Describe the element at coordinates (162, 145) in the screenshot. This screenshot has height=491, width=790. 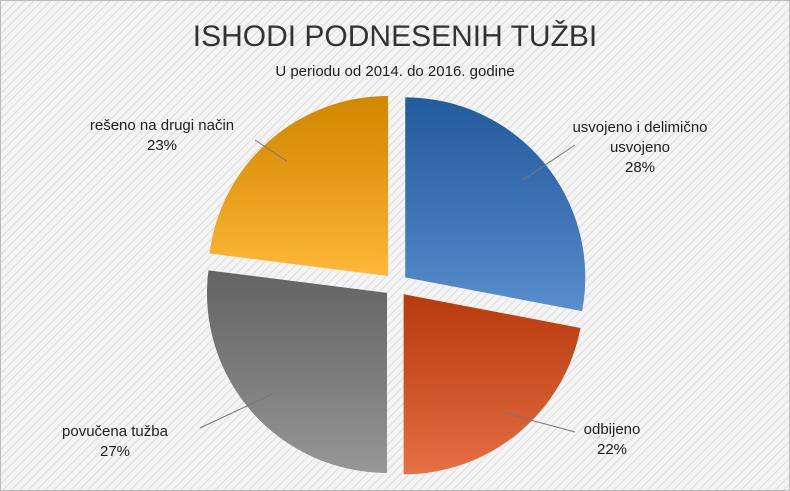
I see `slice-value-label: 23%` at that location.